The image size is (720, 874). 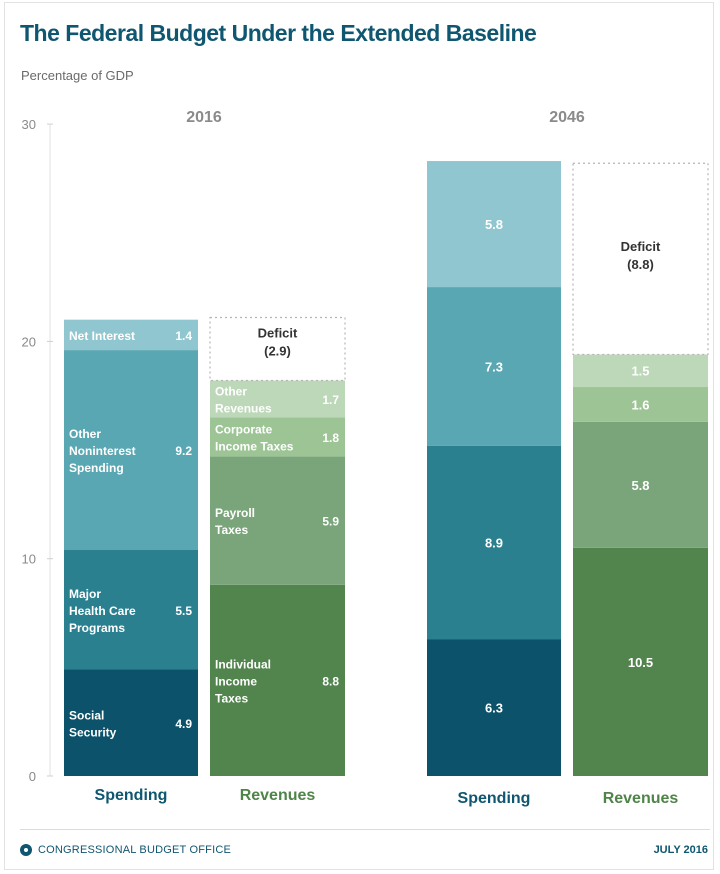 What do you see at coordinates (640, 264) in the screenshot?
I see `deficit-value: (8.8)` at bounding box center [640, 264].